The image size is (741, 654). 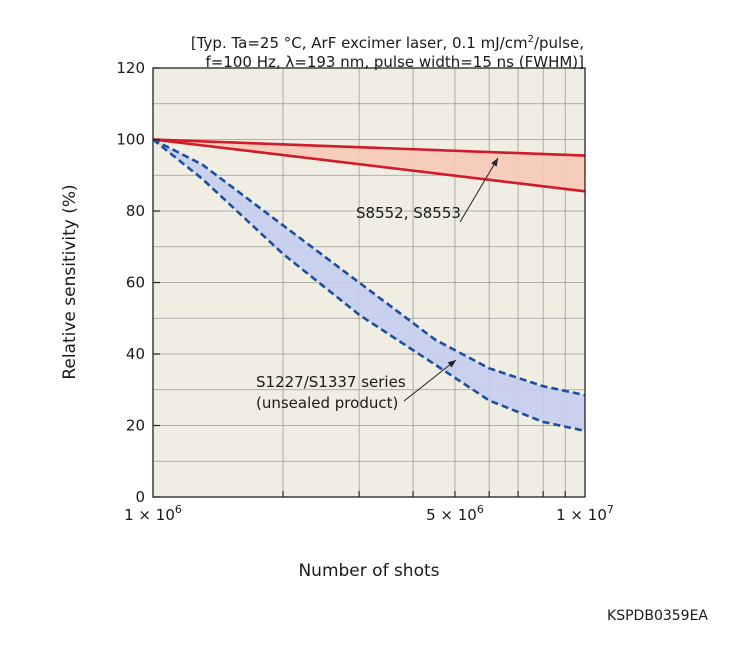 What do you see at coordinates (657, 616) in the screenshot?
I see `figure-code: KSPDB0359EA` at bounding box center [657, 616].